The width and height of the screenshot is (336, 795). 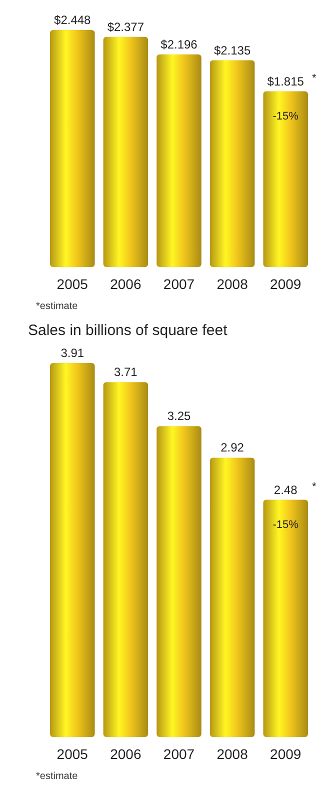 What do you see at coordinates (179, 416) in the screenshot?
I see `data-label: 3.25` at bounding box center [179, 416].